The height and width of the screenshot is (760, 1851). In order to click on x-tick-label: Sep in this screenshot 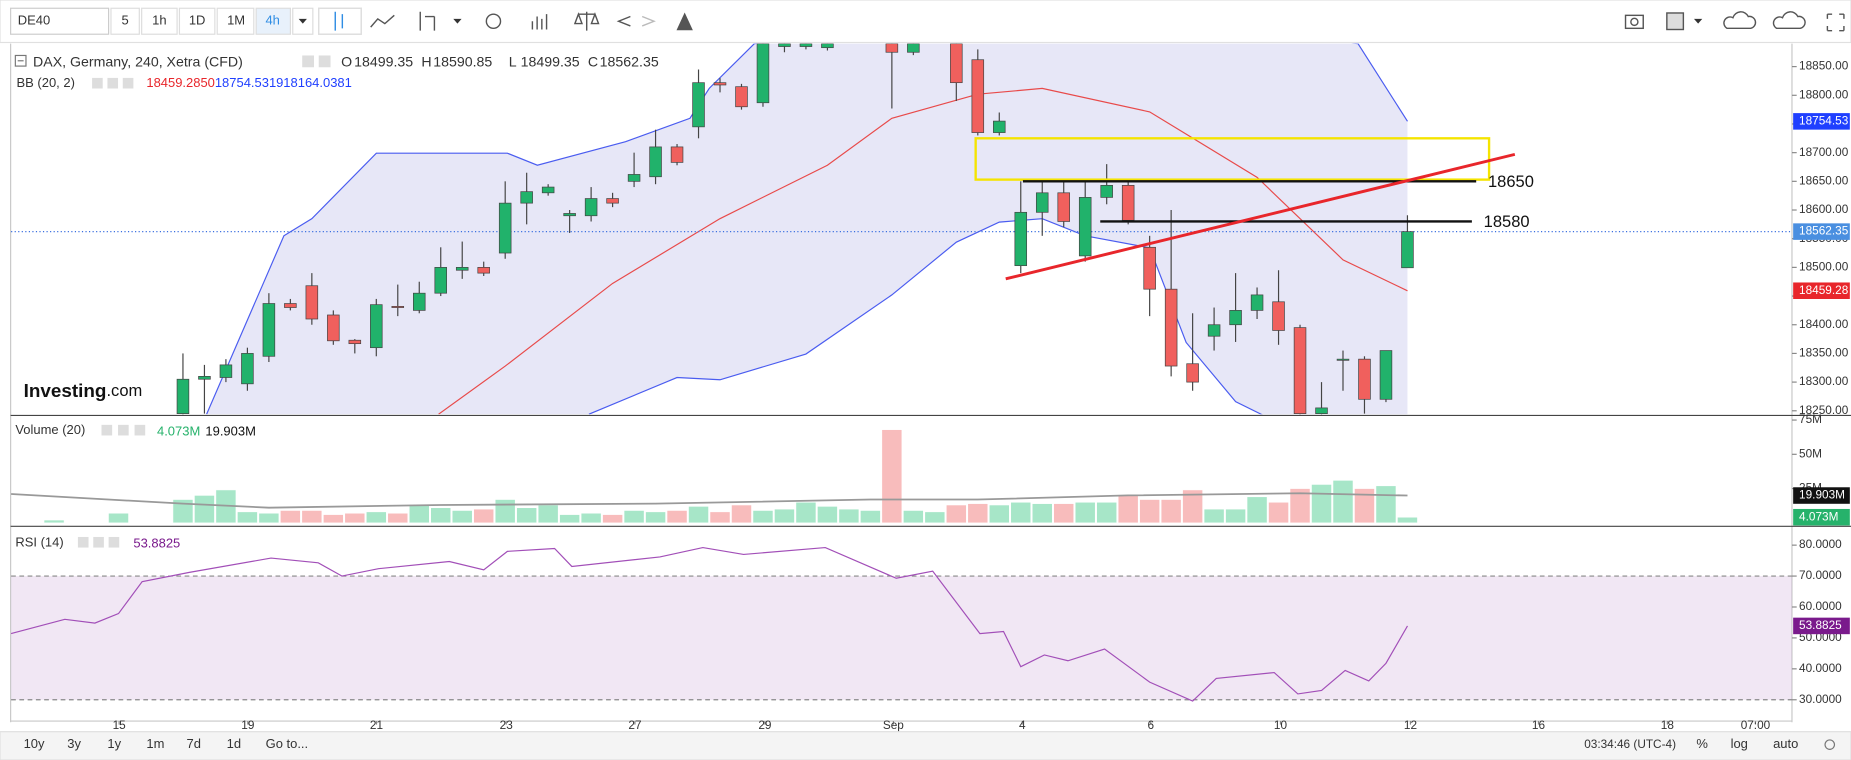, I will do `click(893, 725)`.